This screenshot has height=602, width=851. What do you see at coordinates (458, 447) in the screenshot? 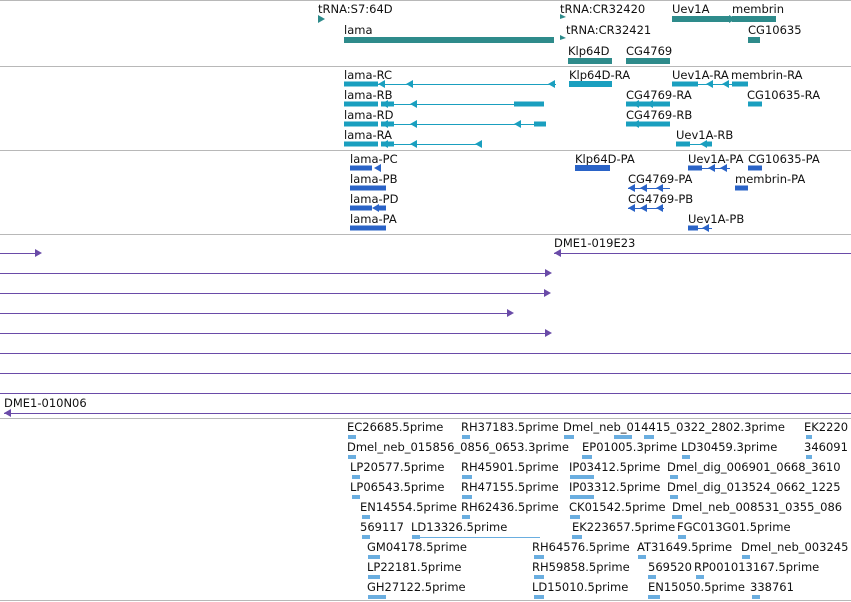
I see `est-label: Dmel_neb_015856_0856_0653.3prime` at bounding box center [458, 447].